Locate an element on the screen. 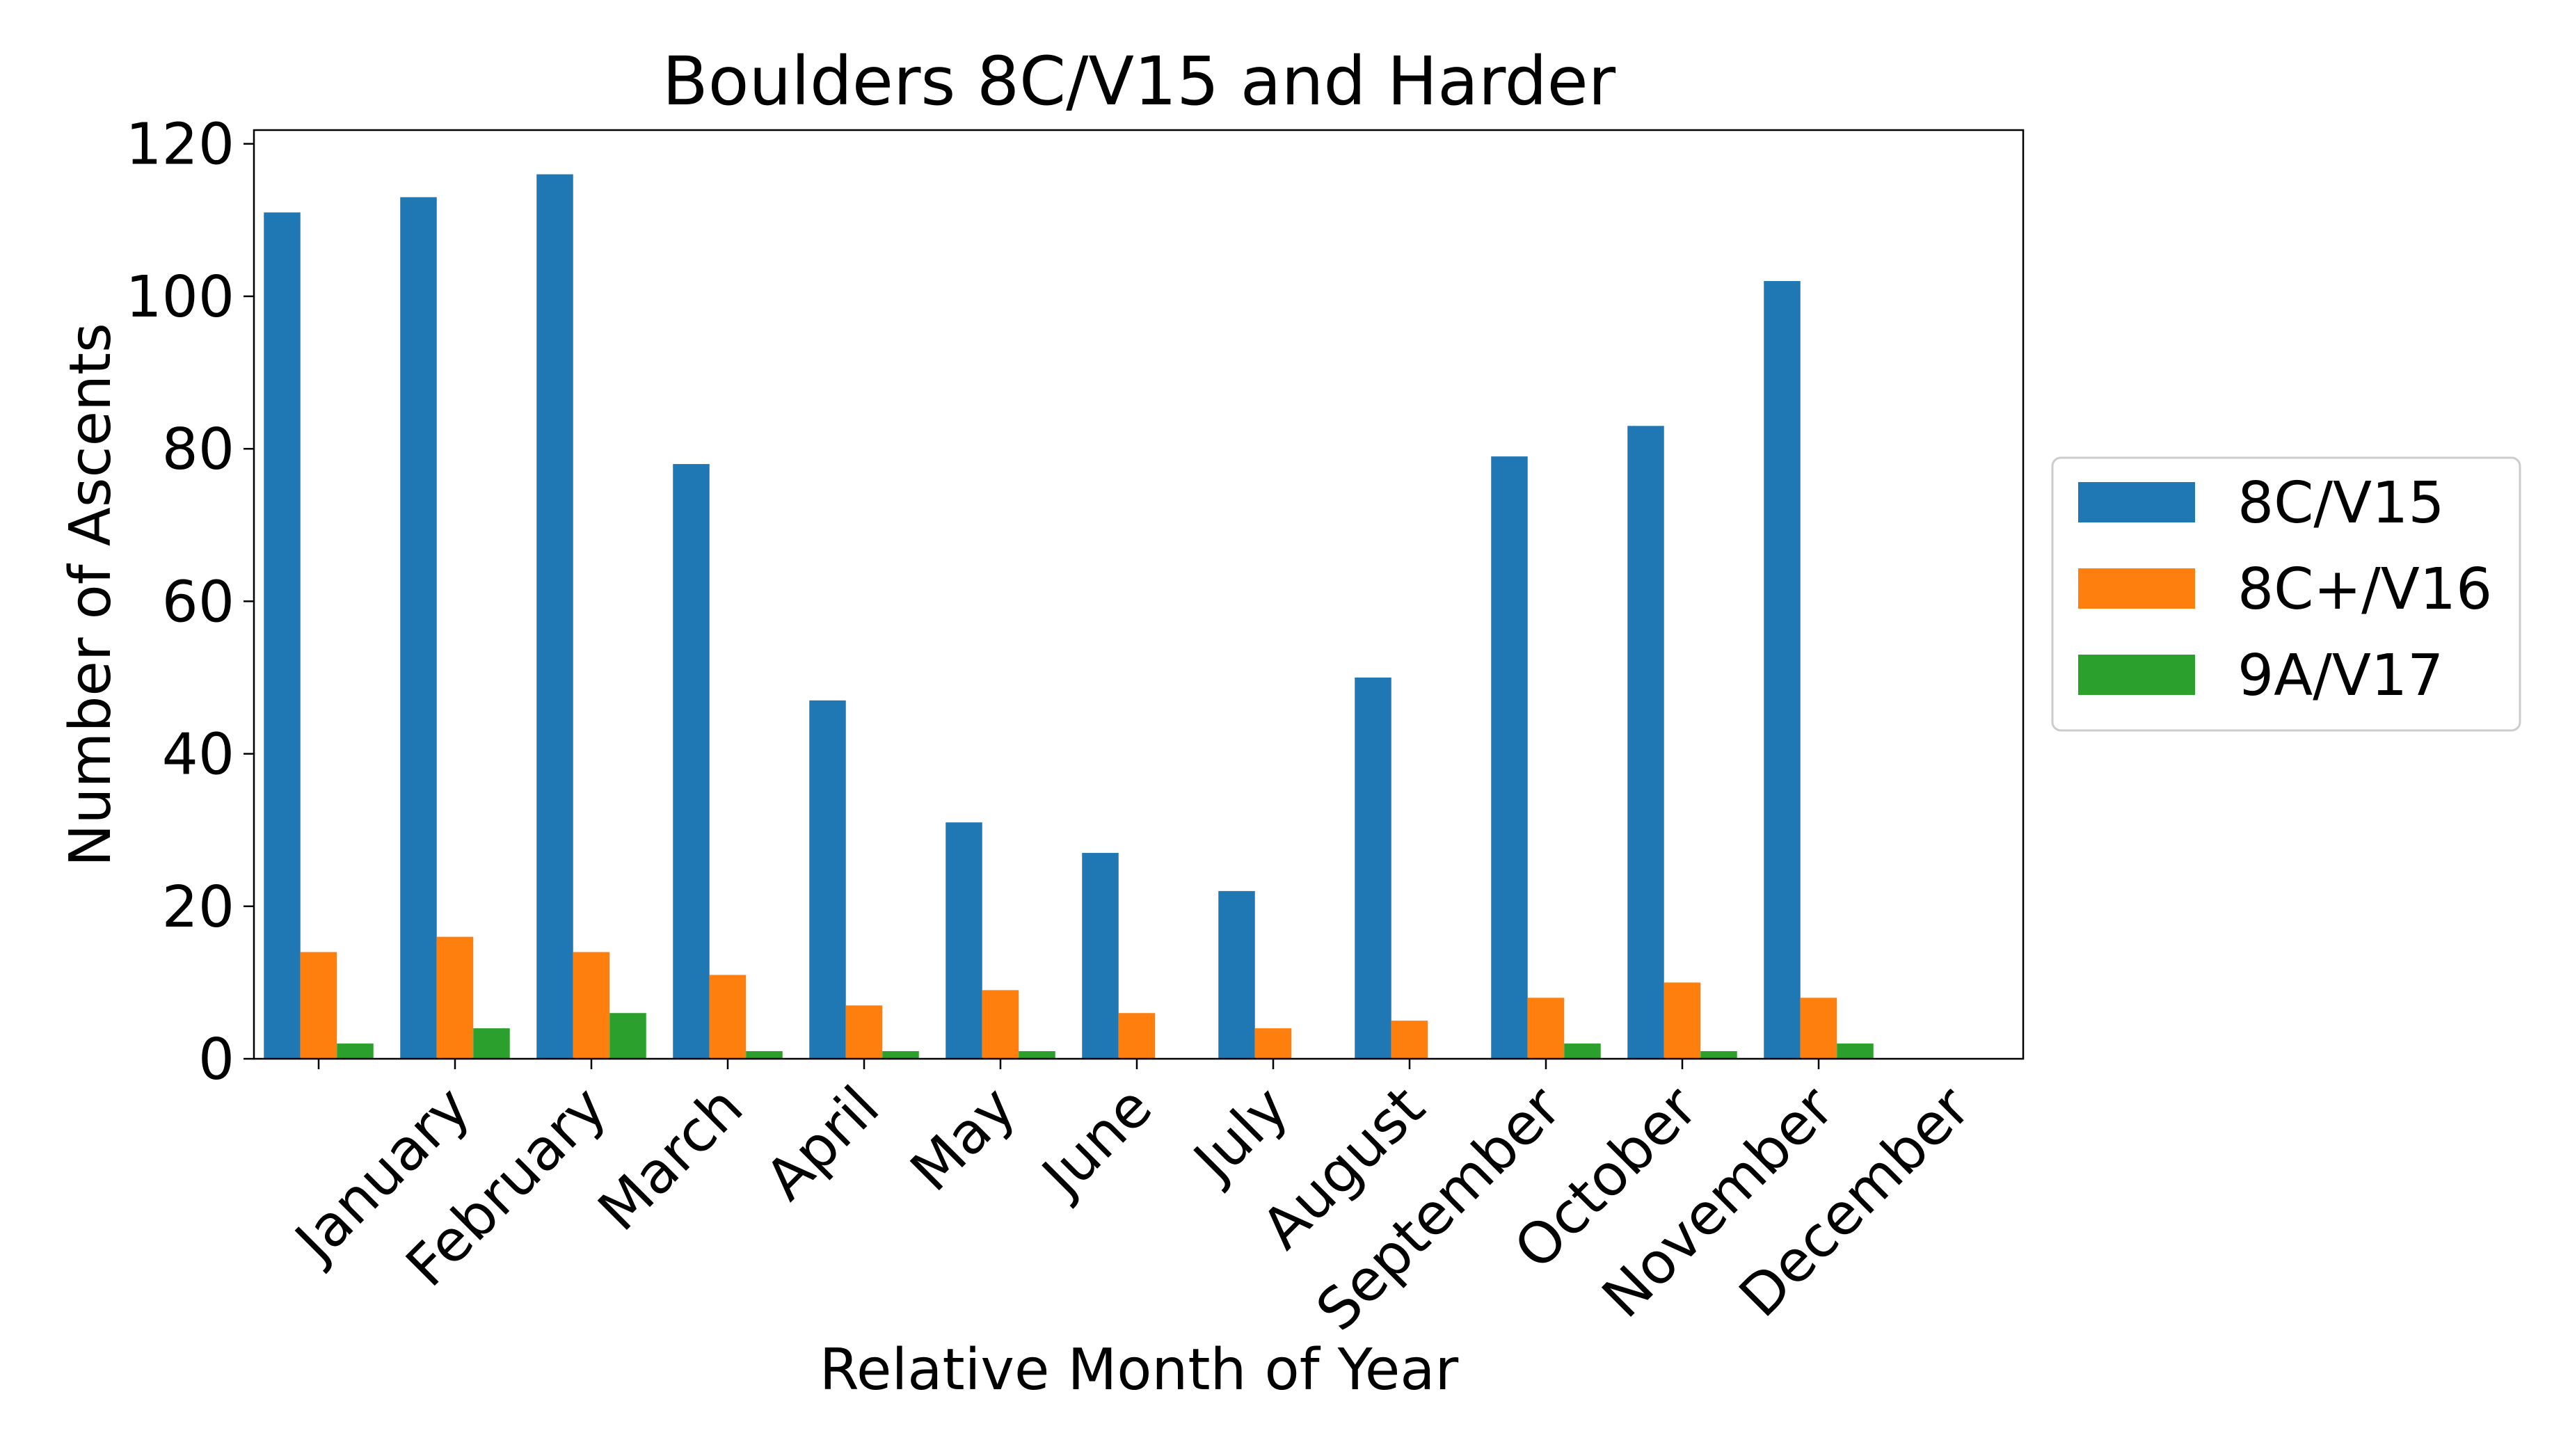  legend-label: 8C+/V16 is located at coordinates (2364, 590).